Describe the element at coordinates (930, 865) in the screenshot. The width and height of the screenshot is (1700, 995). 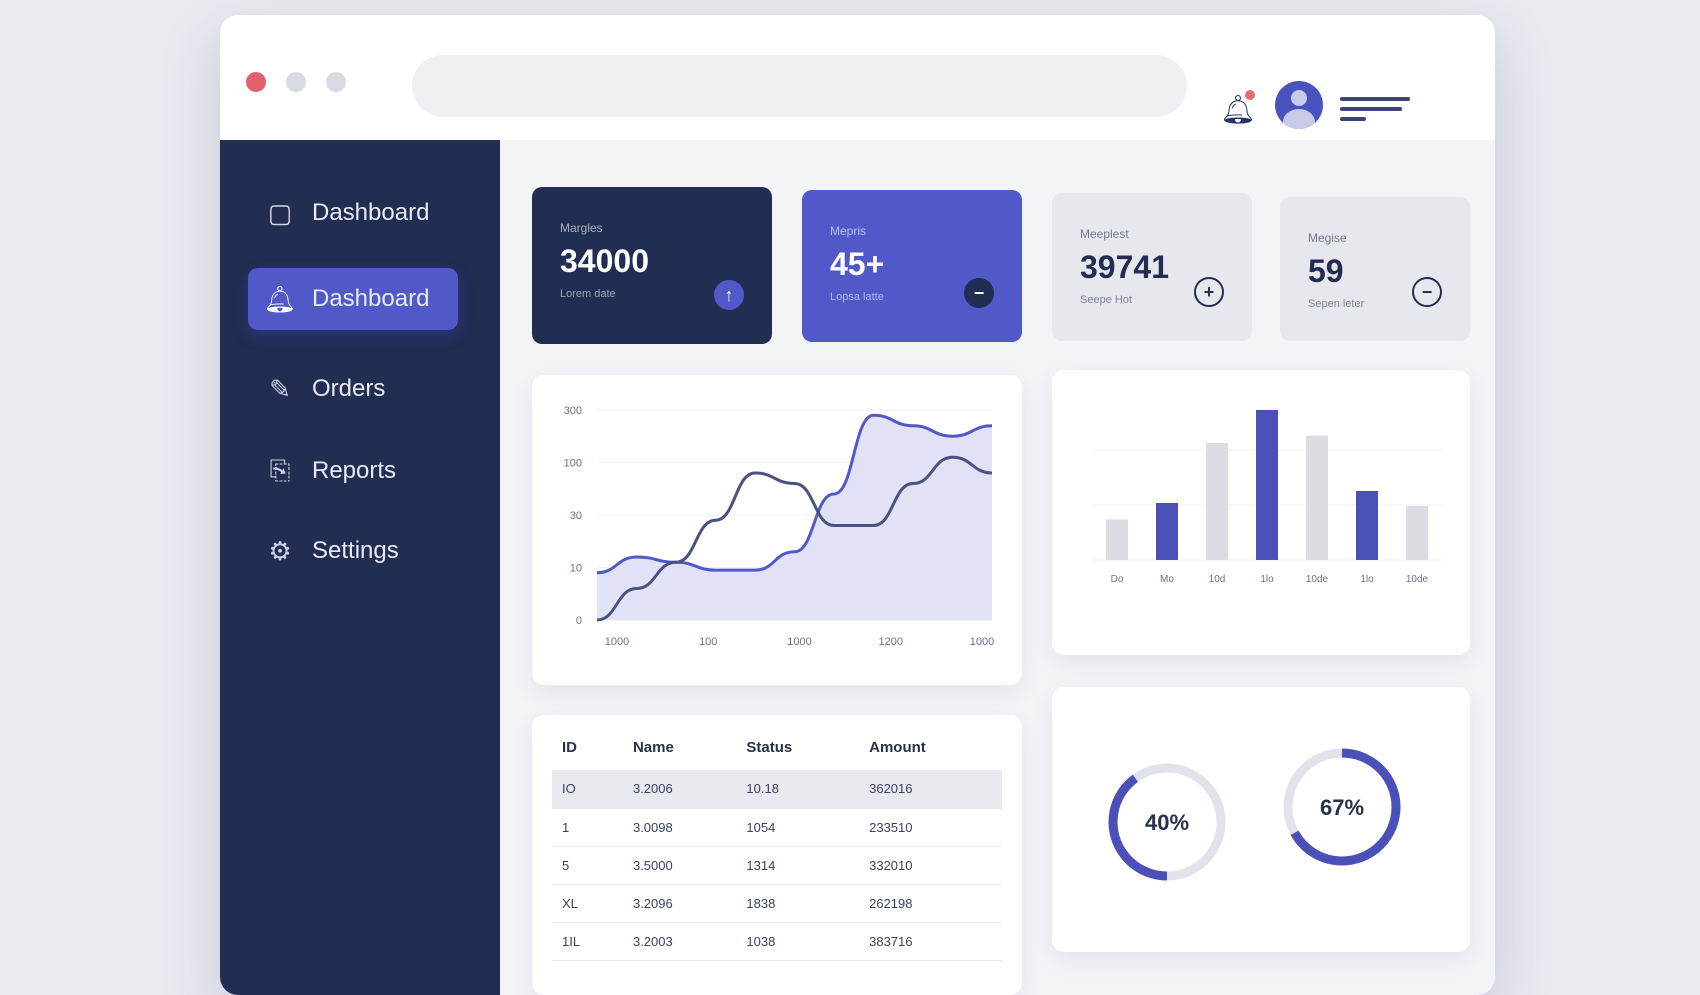
I see `table-cell: 332010` at that location.